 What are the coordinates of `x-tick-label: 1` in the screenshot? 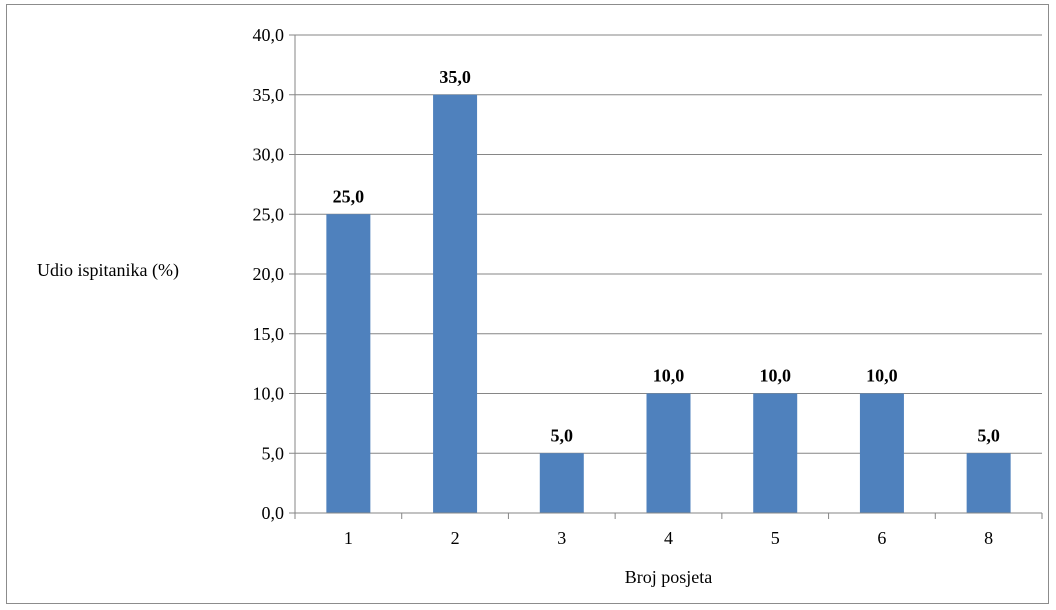 It's located at (348, 538).